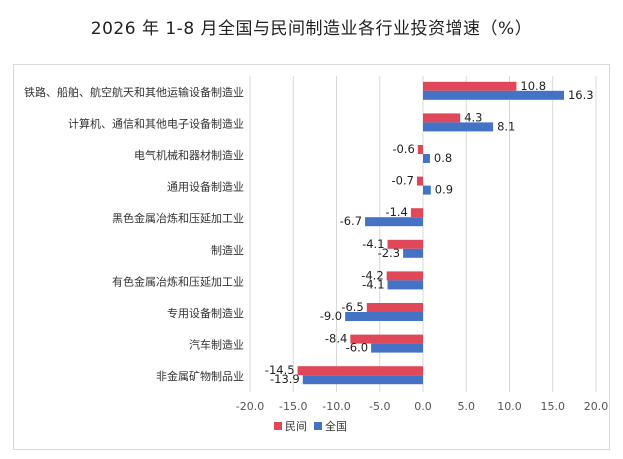 This screenshot has height=459, width=623. I want to click on category-label: 计算机、通信和其他电子设备制造业, so click(156, 123).